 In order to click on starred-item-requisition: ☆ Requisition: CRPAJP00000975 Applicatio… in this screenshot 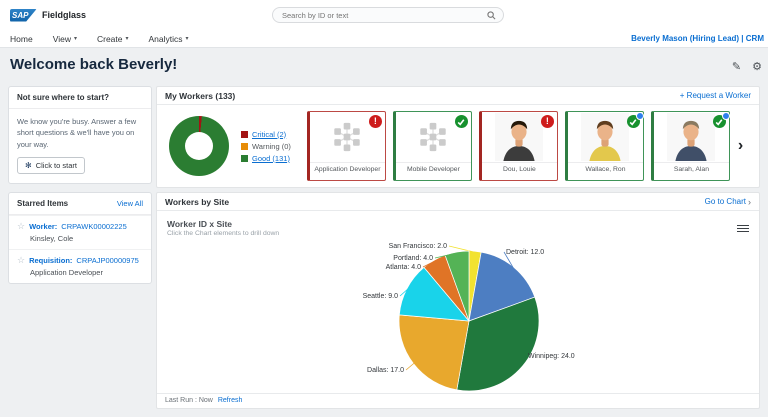, I will do `click(80, 265)`.